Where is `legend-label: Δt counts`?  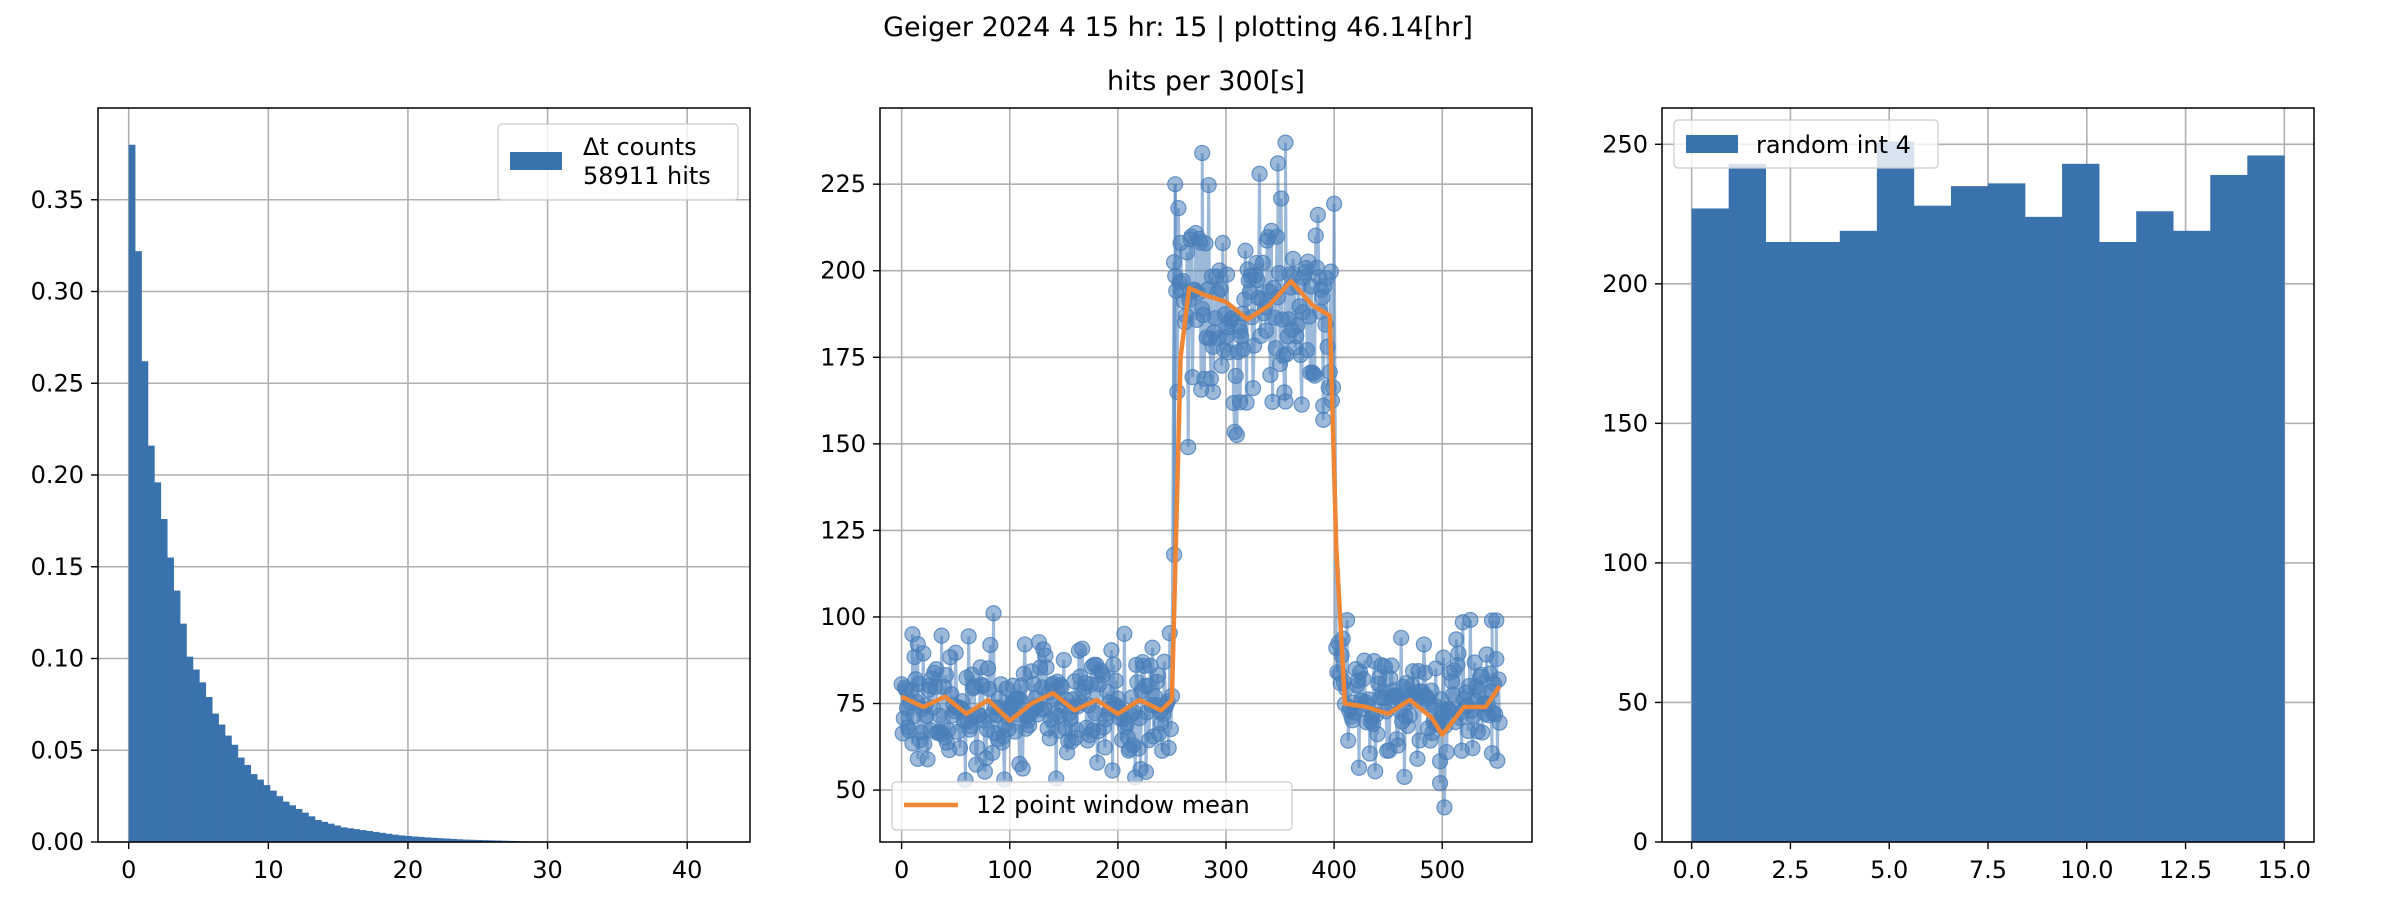
legend-label: Δt counts is located at coordinates (640, 147).